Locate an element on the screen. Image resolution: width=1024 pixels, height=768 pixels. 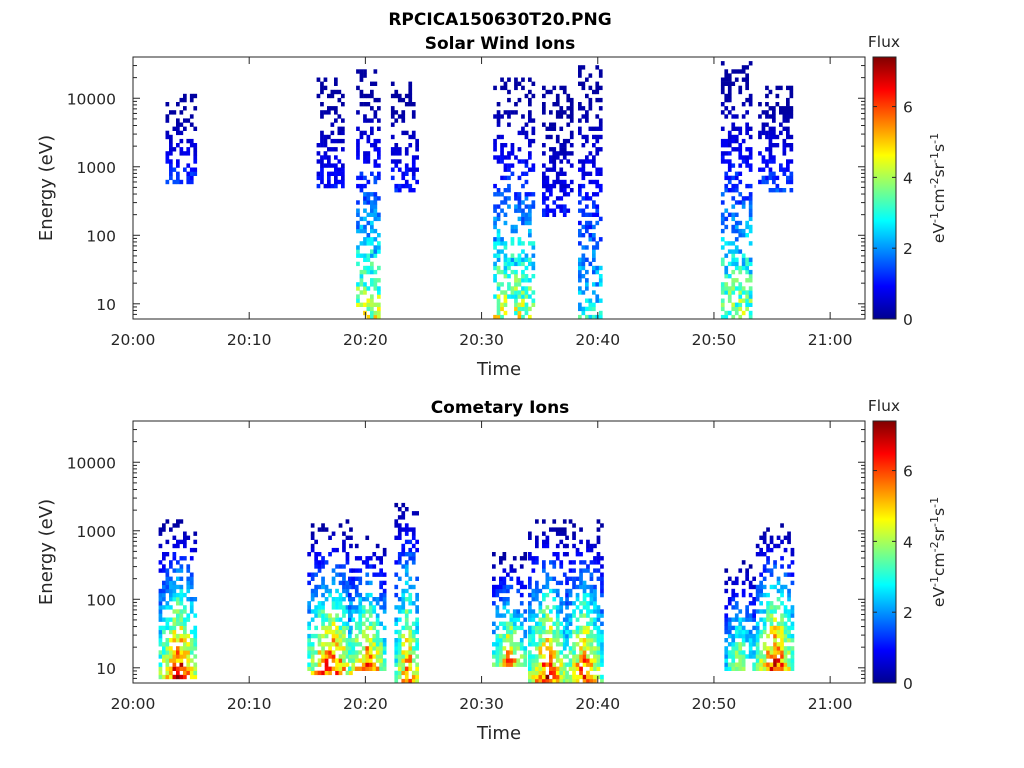
colorbar-title: Flux is located at coordinates (884, 42).